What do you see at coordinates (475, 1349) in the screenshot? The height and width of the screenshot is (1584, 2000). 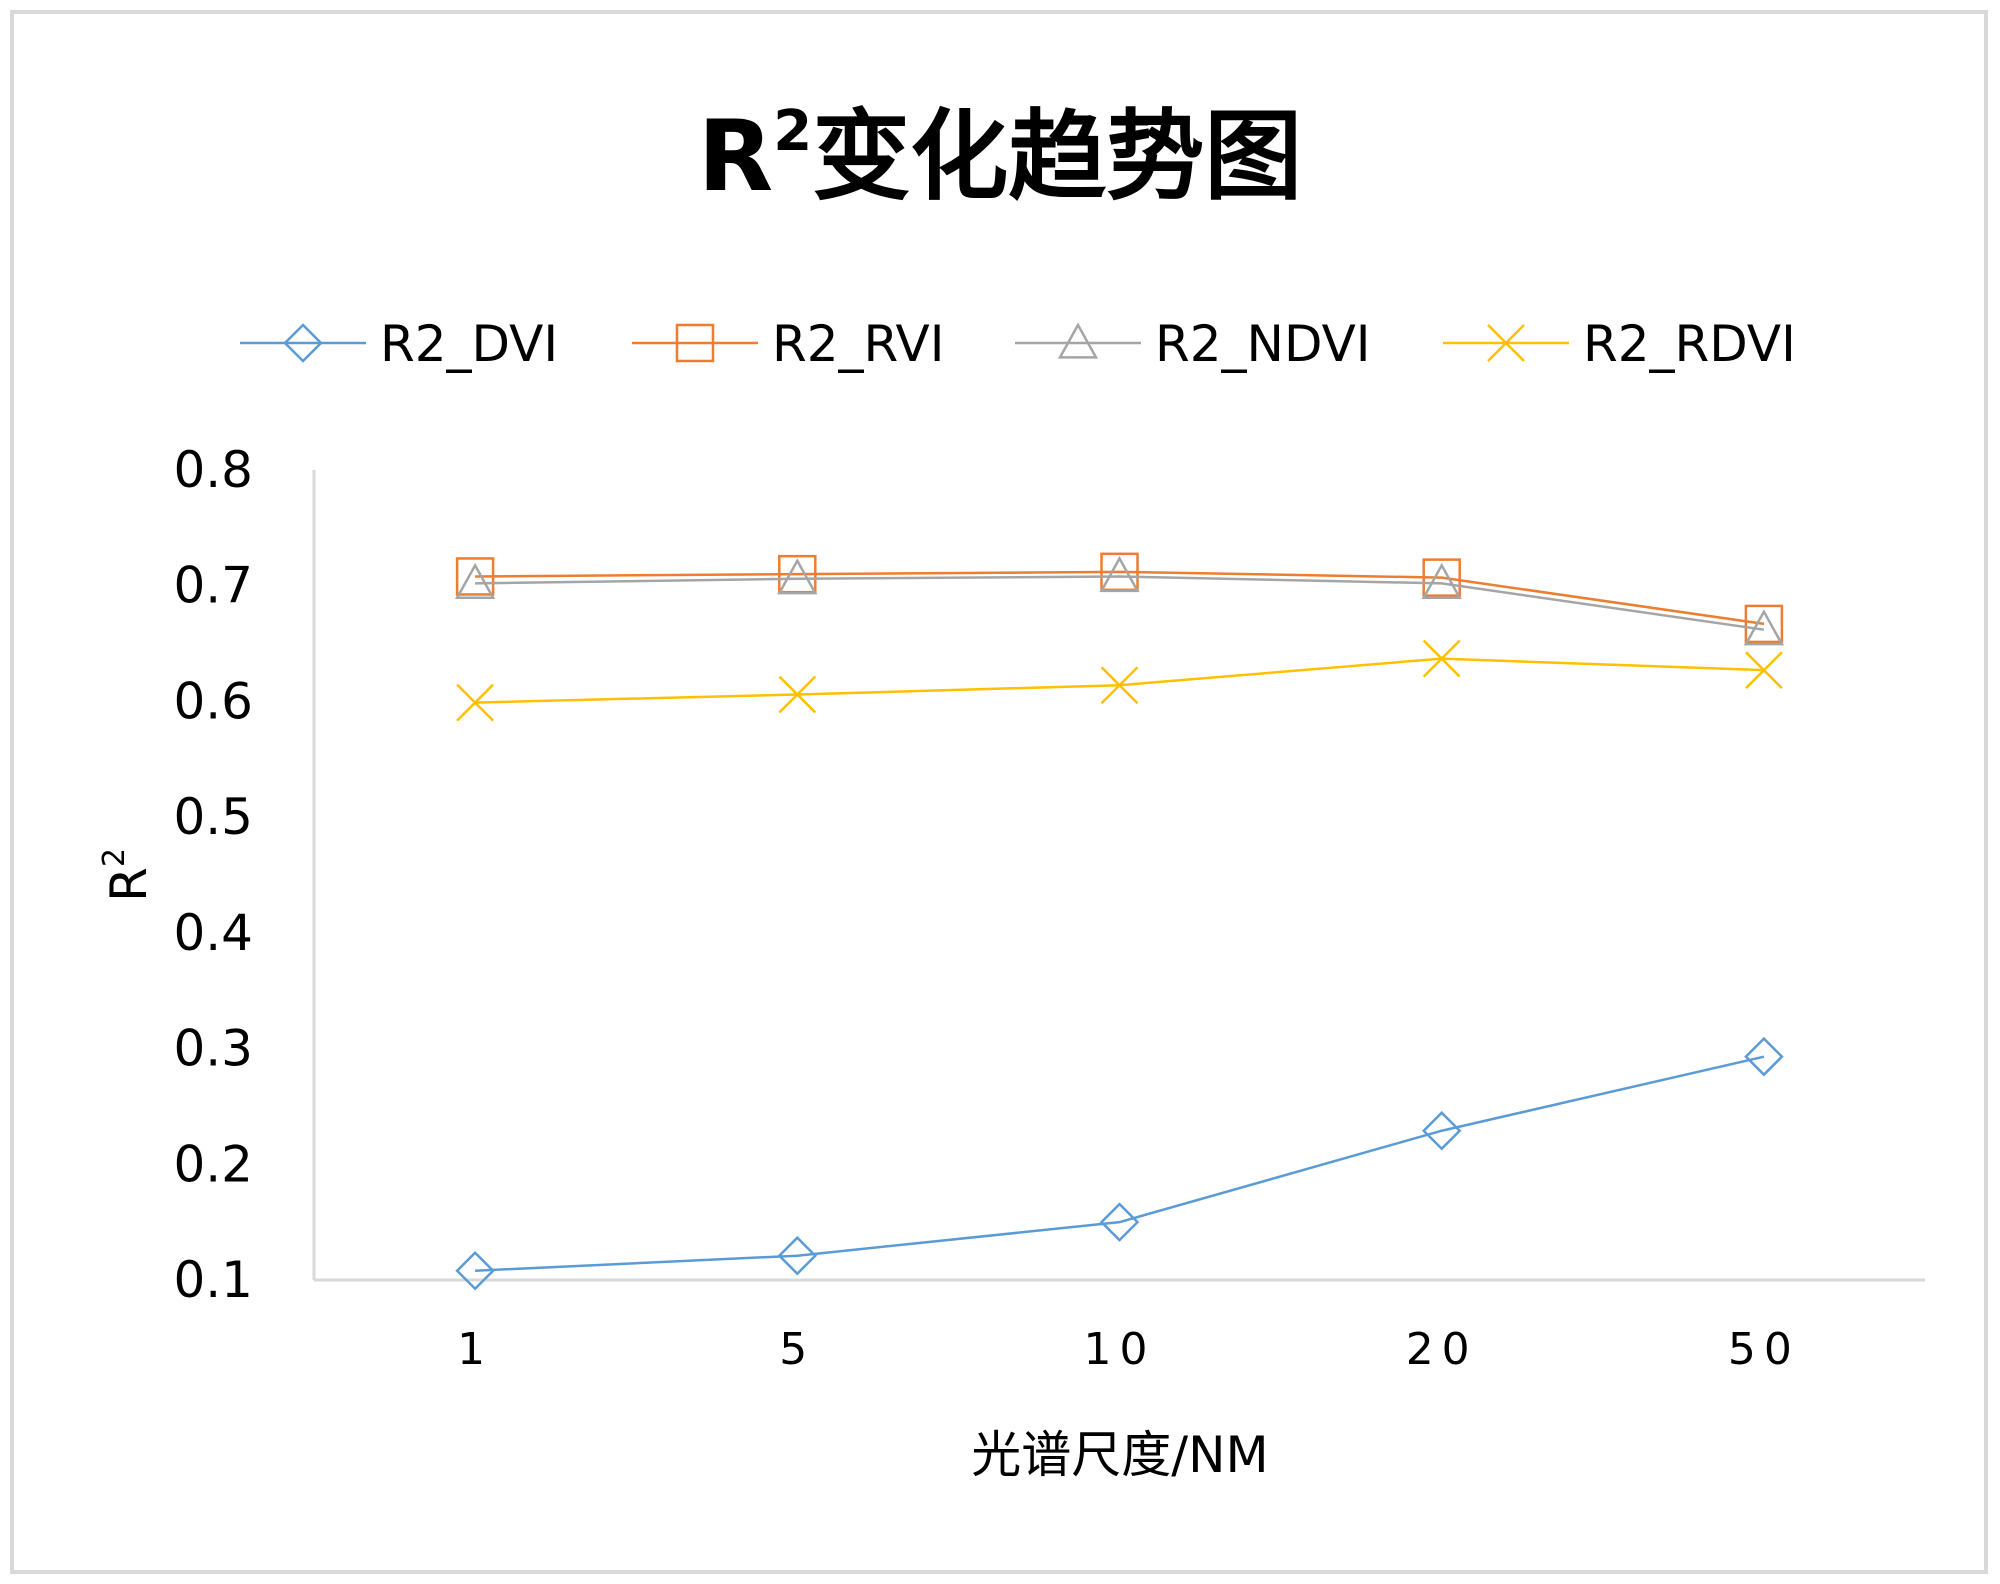 I see `x-tick-label: 1` at bounding box center [475, 1349].